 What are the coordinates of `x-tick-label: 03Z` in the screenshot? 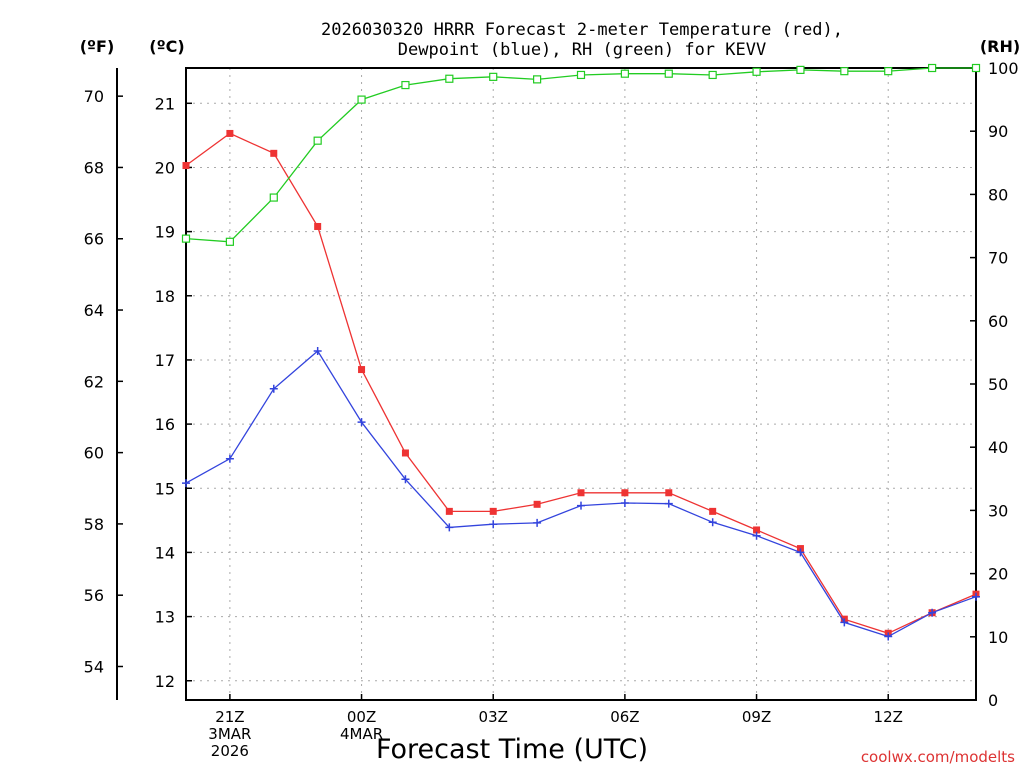 It's located at (493, 717).